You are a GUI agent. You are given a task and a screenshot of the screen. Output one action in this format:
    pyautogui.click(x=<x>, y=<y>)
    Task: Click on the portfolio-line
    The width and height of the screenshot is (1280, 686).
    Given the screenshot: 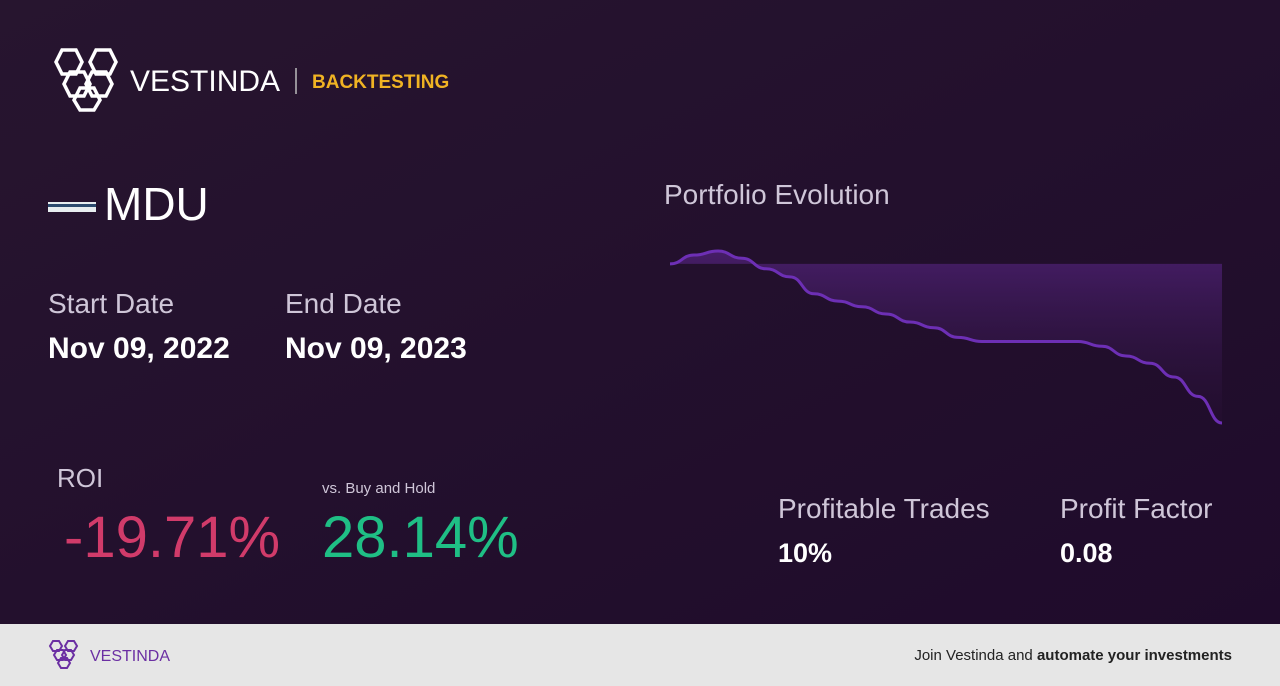 What is the action you would take?
    pyautogui.click(x=946, y=337)
    